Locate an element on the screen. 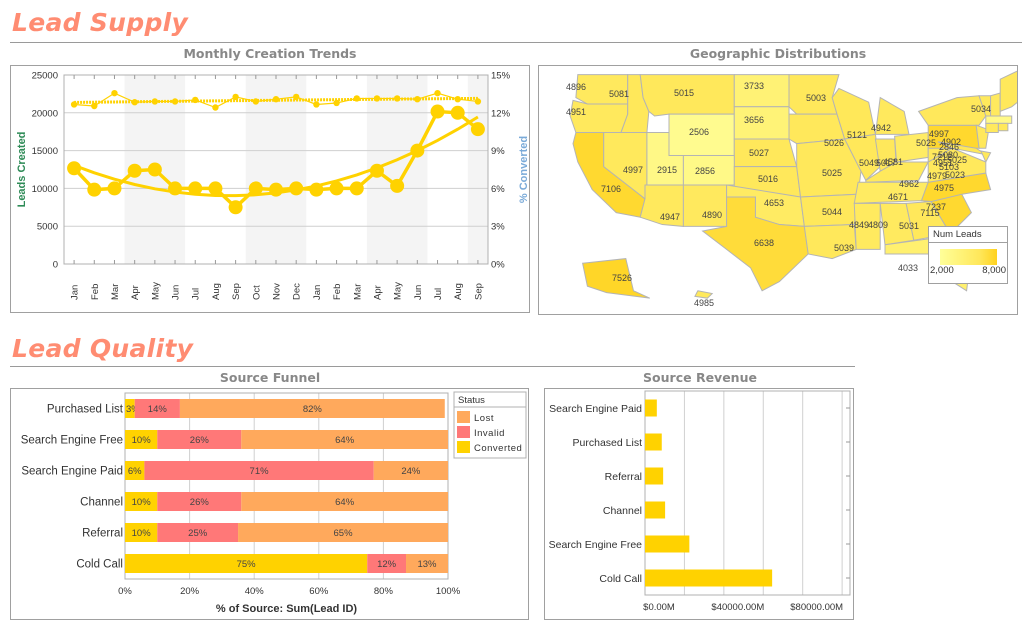  state-label-ga: 5031 is located at coordinates (909, 226).